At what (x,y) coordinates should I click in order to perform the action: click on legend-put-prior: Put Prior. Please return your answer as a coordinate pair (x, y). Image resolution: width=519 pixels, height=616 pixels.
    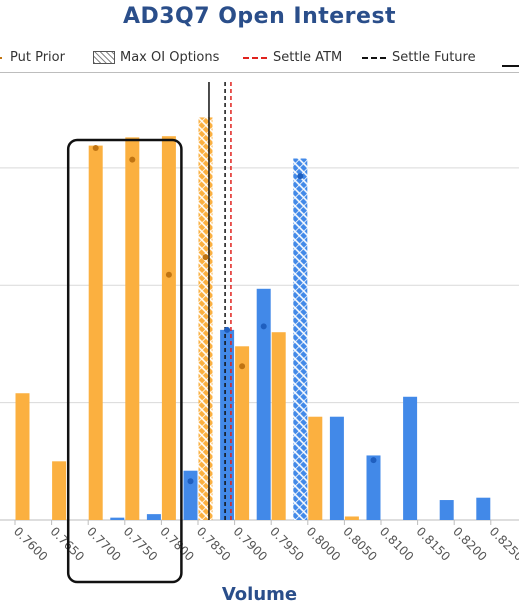
    Looking at the image, I should click on (32, 57).